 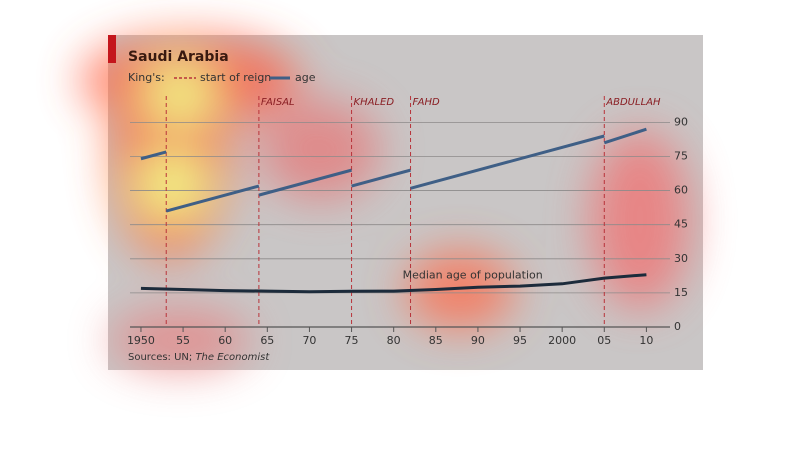 I want to click on reign-label: FAHD, so click(x=427, y=102).